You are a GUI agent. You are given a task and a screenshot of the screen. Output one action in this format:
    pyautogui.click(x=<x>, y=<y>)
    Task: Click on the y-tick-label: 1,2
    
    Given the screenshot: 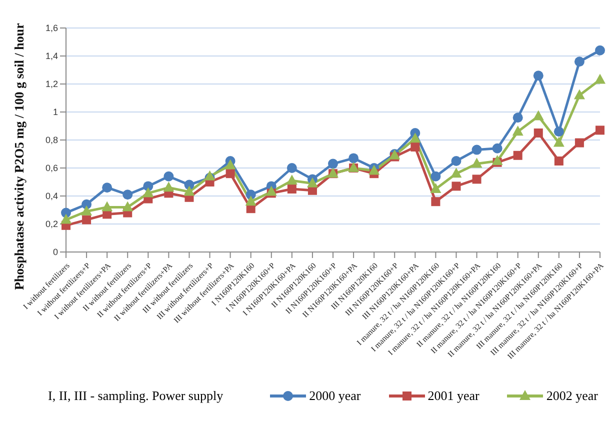 What is the action you would take?
    pyautogui.click(x=51, y=84)
    